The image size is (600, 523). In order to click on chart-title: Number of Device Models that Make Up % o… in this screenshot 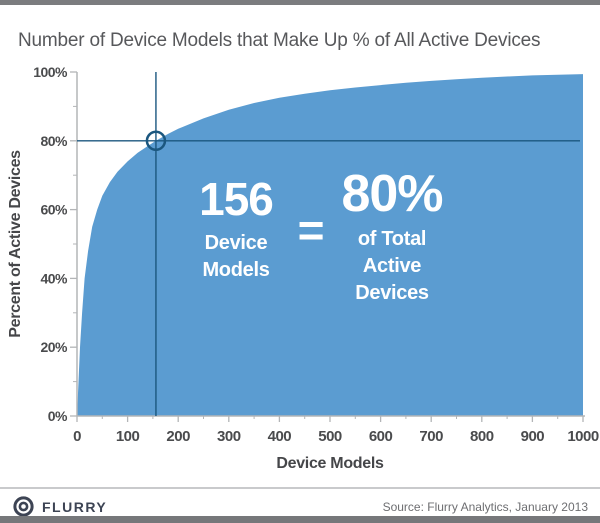, I will do `click(279, 40)`.